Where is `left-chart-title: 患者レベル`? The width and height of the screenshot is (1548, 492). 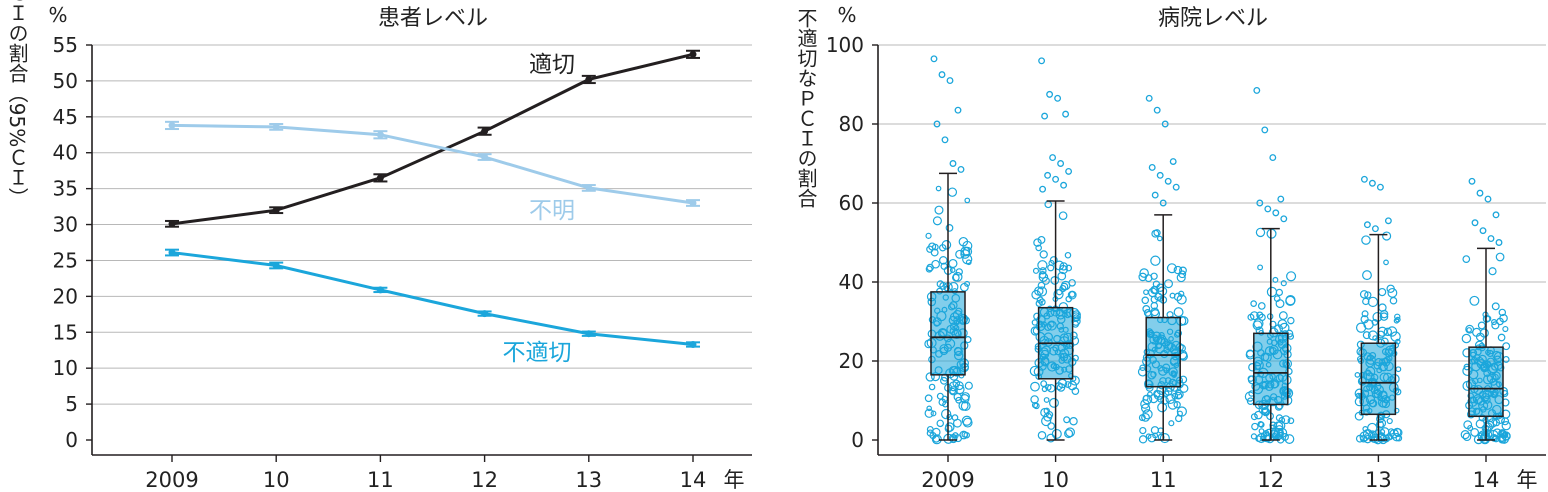 left-chart-title: 患者レベル is located at coordinates (433, 18).